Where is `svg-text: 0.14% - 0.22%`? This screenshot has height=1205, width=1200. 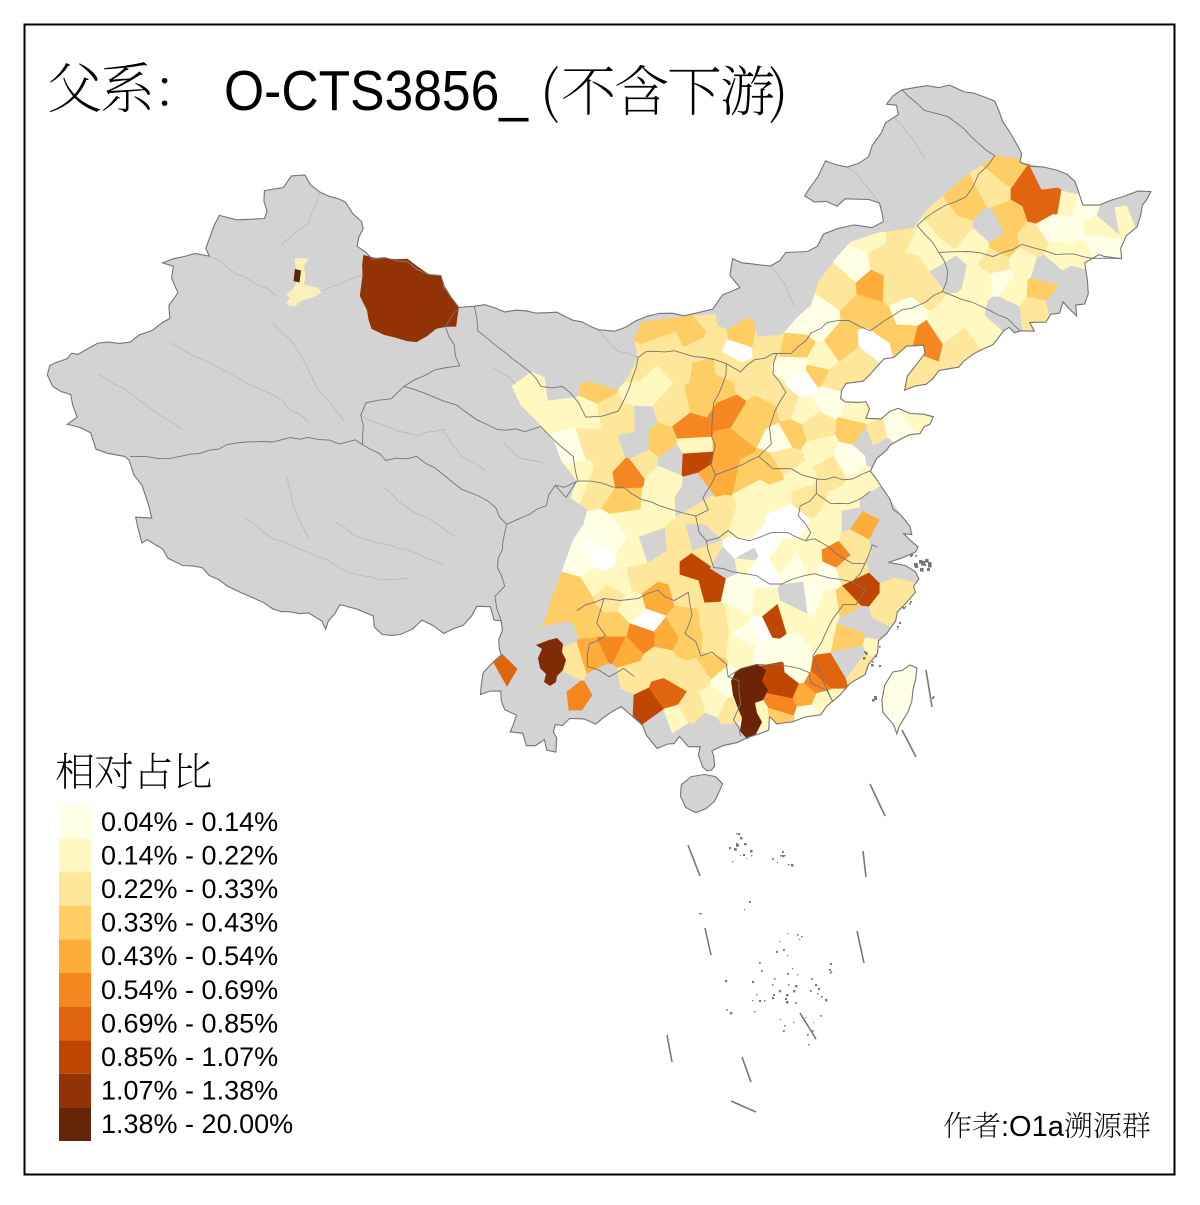 svg-text: 0.14% - 0.22% is located at coordinates (189, 855).